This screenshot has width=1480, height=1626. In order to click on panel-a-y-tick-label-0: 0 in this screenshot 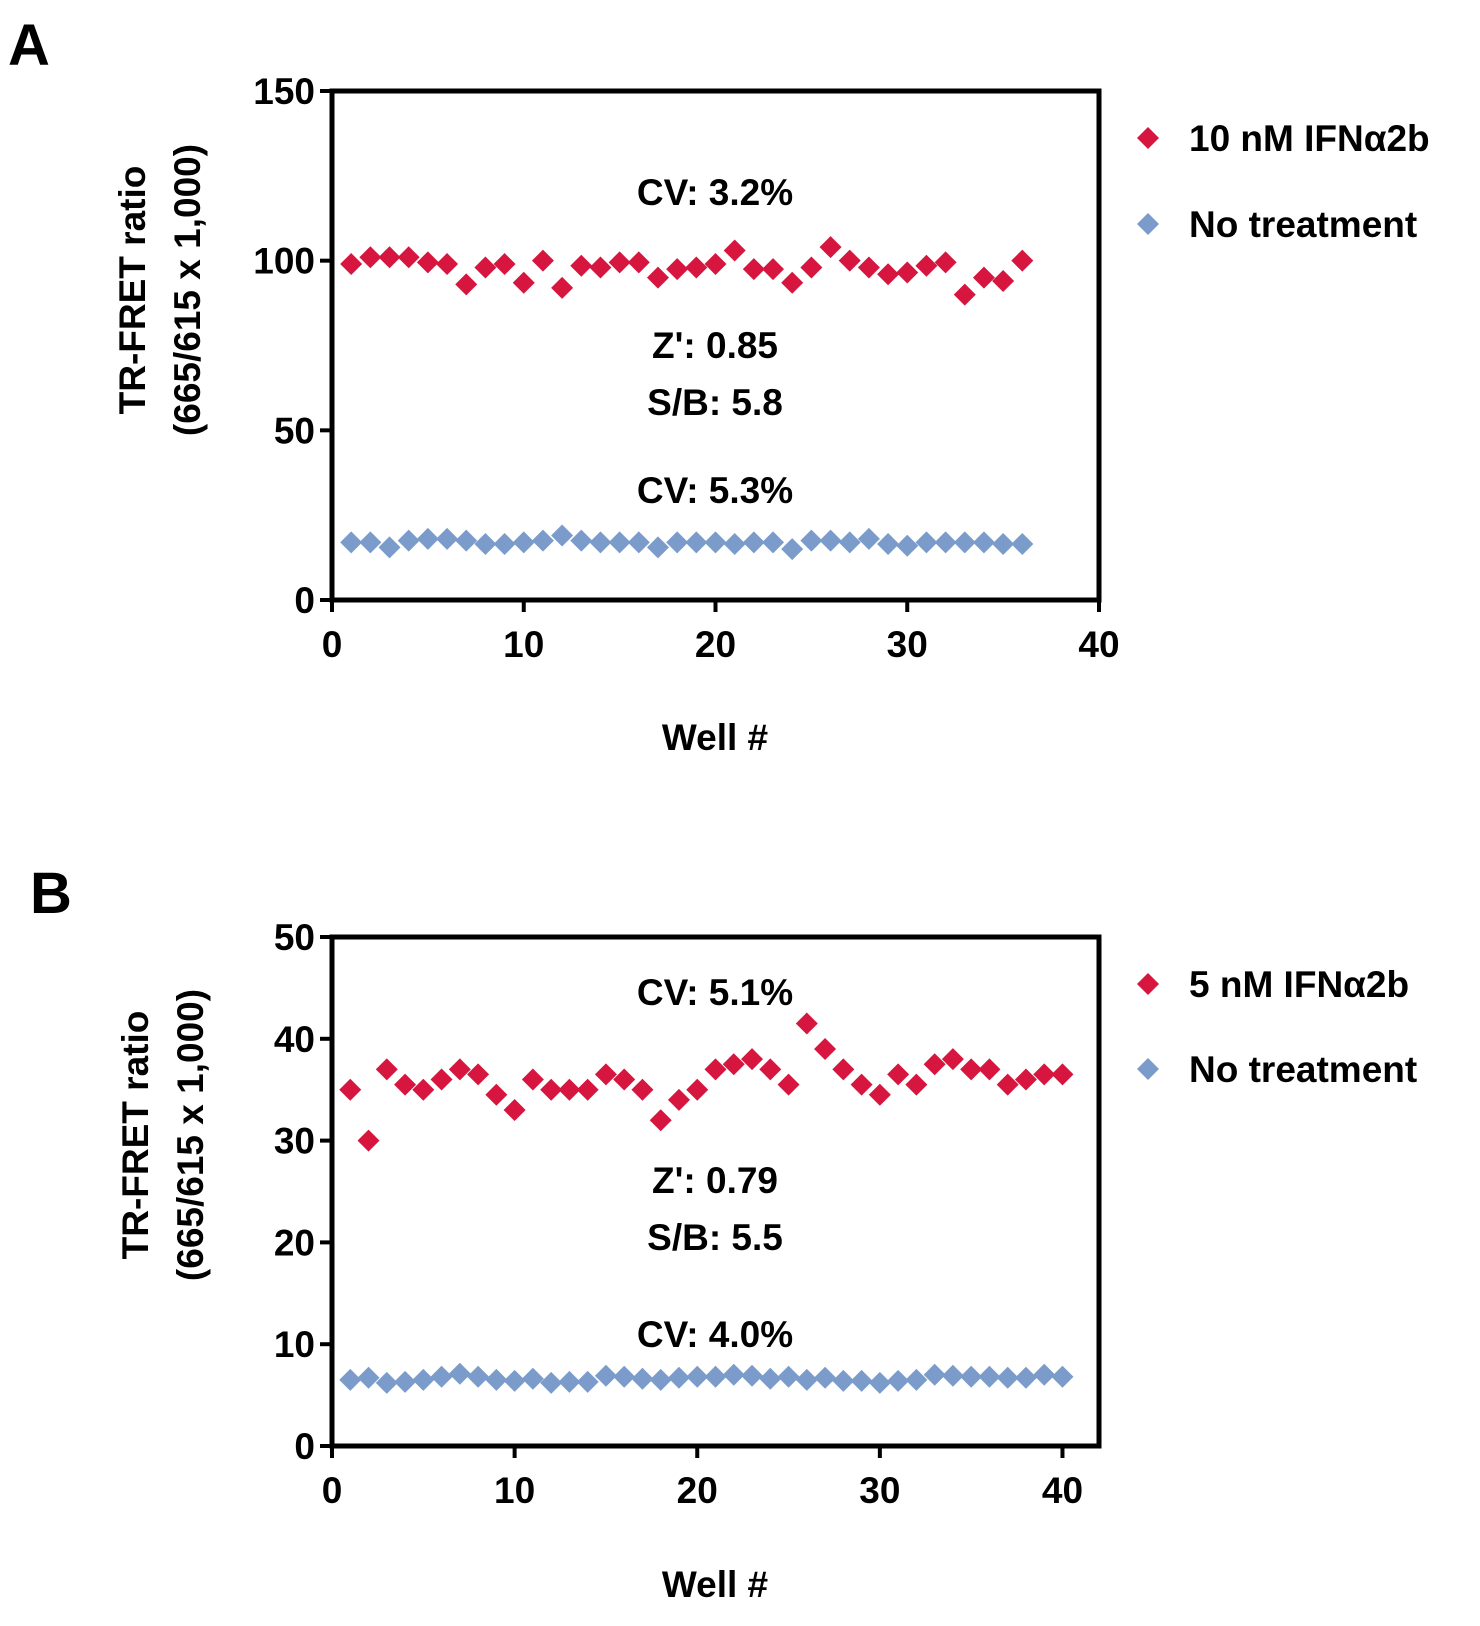, I will do `click(304, 600)`.